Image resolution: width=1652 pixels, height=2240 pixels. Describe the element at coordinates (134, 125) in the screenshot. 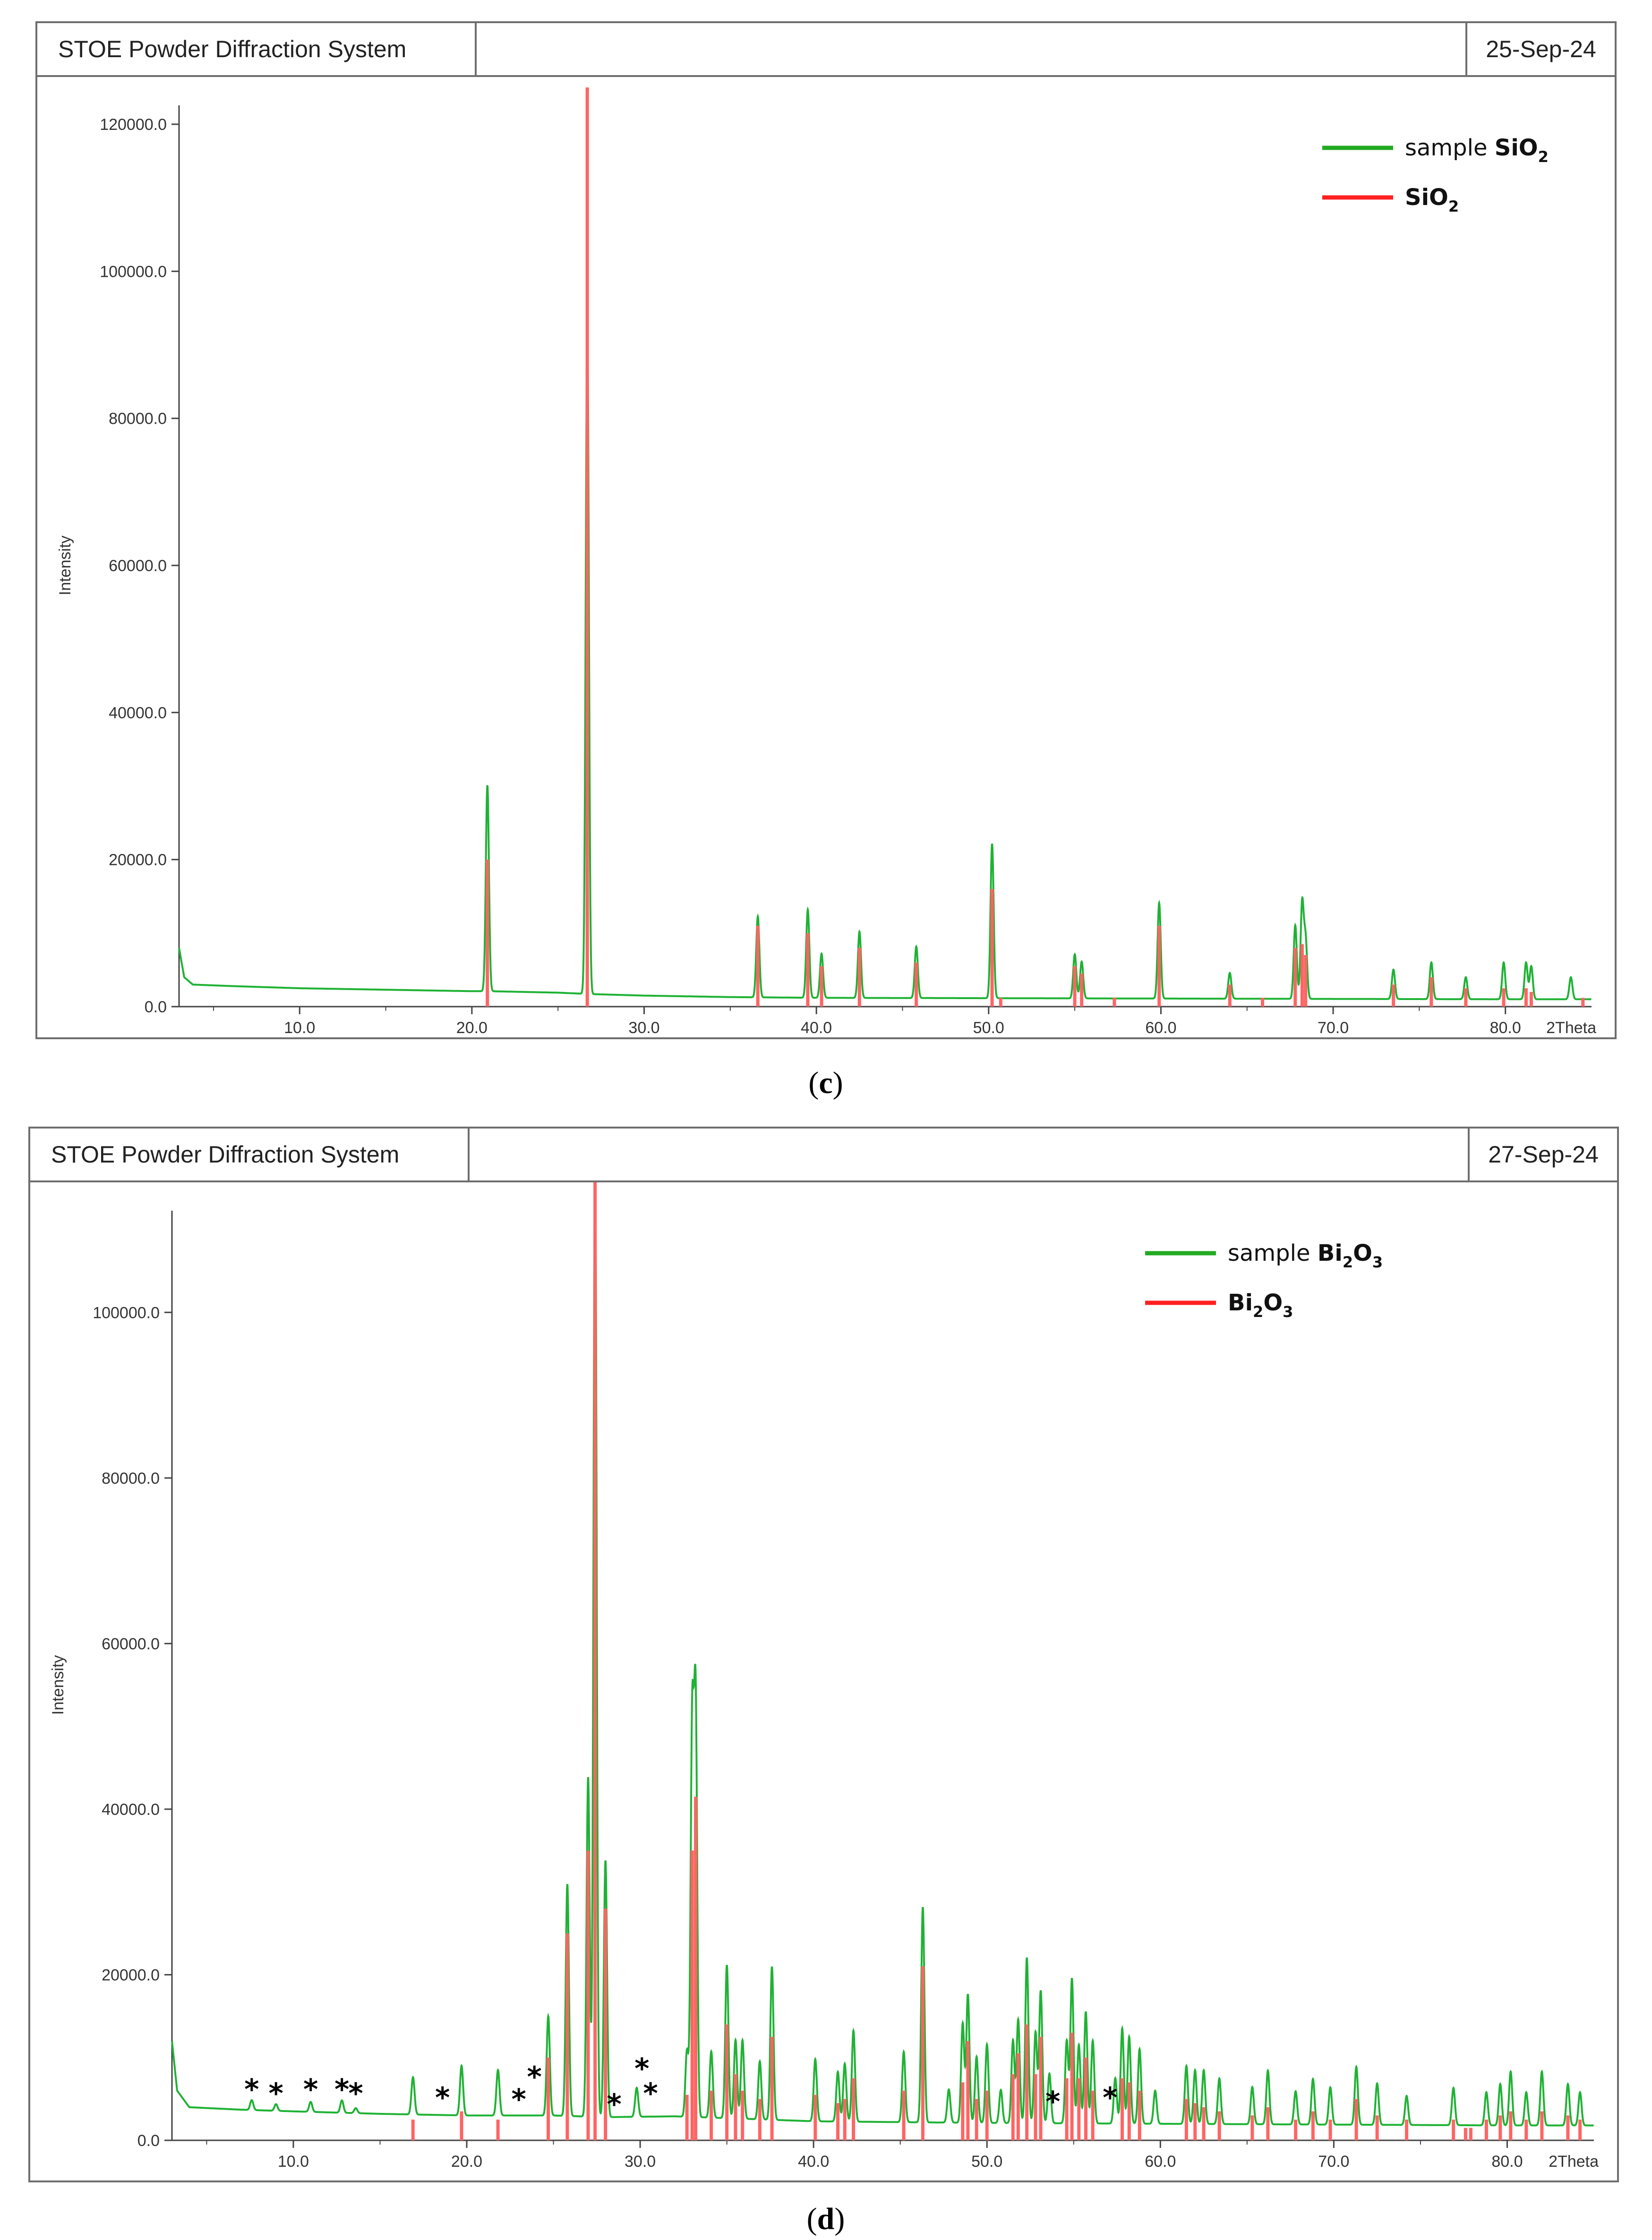

I see `y-tick-label: 120000.0` at that location.